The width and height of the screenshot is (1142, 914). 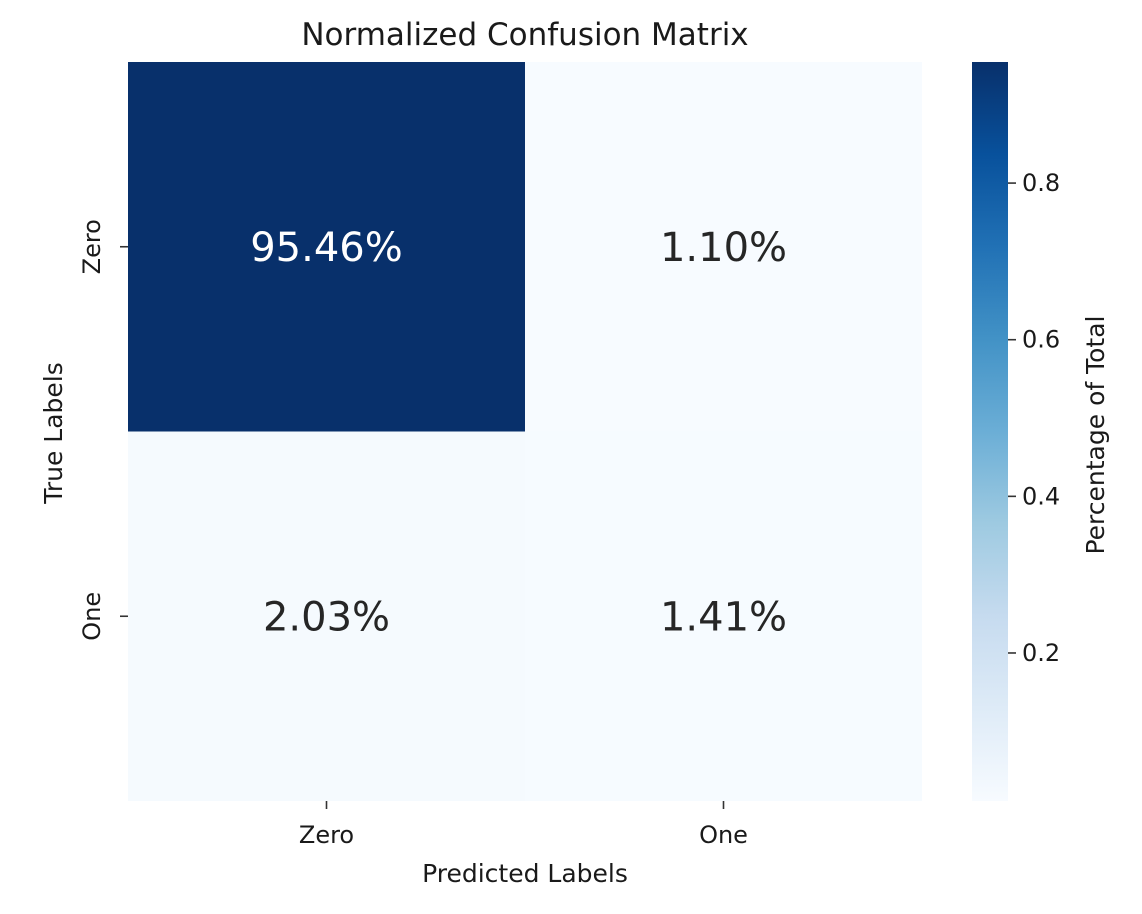 I want to click on cell-value-label: 2.03%, so click(x=326, y=617).